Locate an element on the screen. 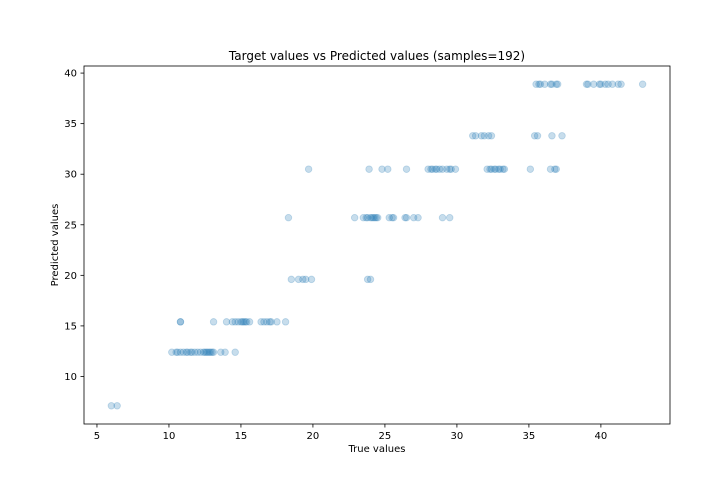 The width and height of the screenshot is (720, 504). y-tick-label: 20 is located at coordinates (70, 276).